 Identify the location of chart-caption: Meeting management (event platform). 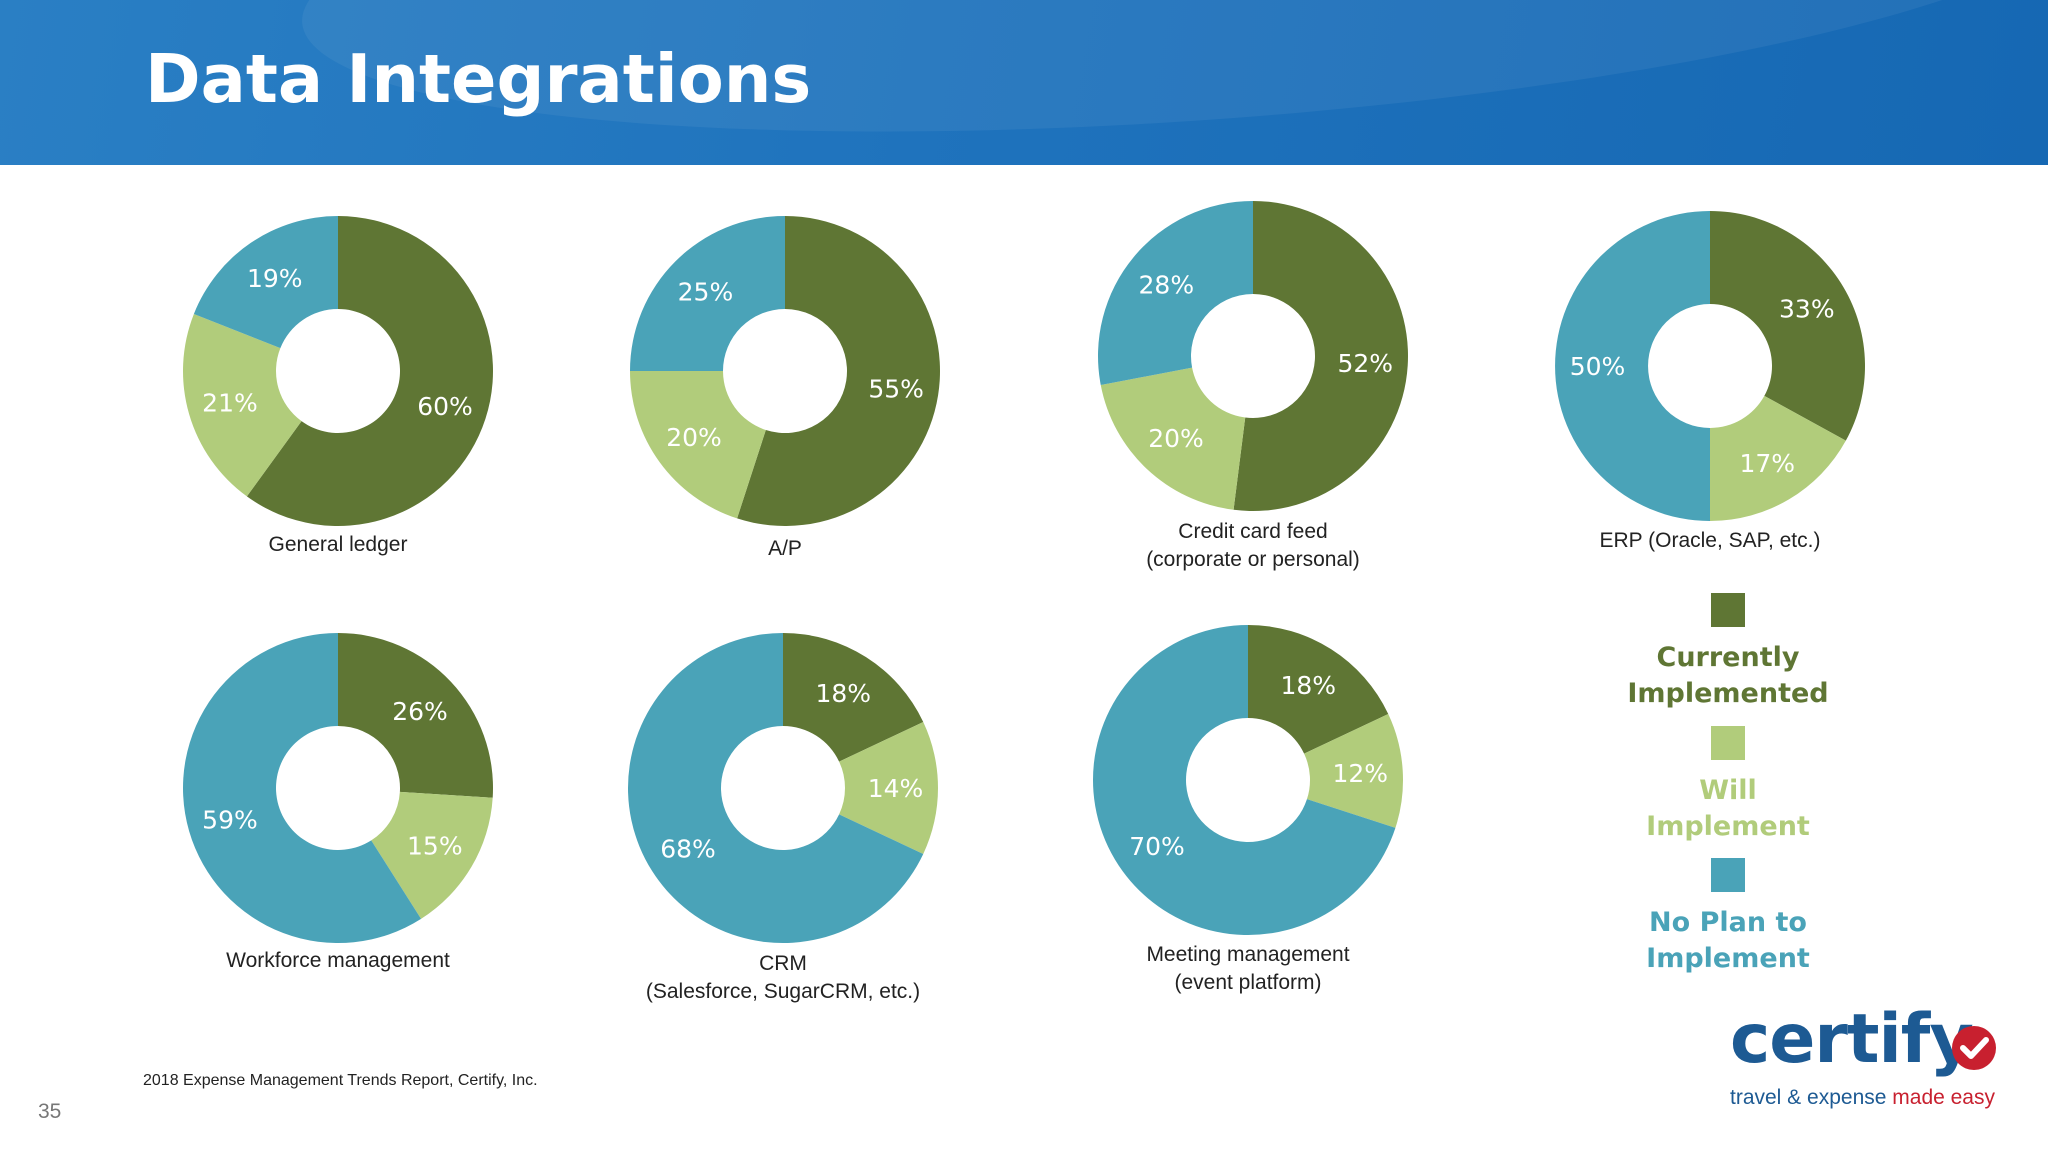
(1248, 968).